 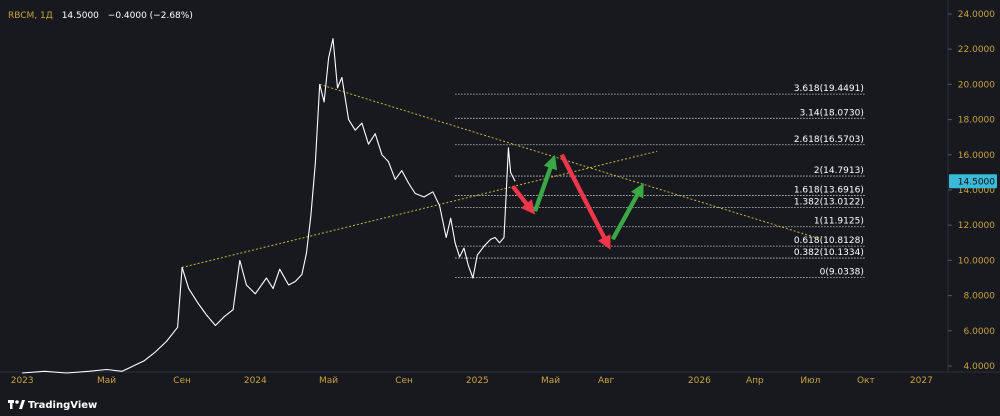 What do you see at coordinates (921, 381) in the screenshot?
I see `x-tick-label: 2027` at bounding box center [921, 381].